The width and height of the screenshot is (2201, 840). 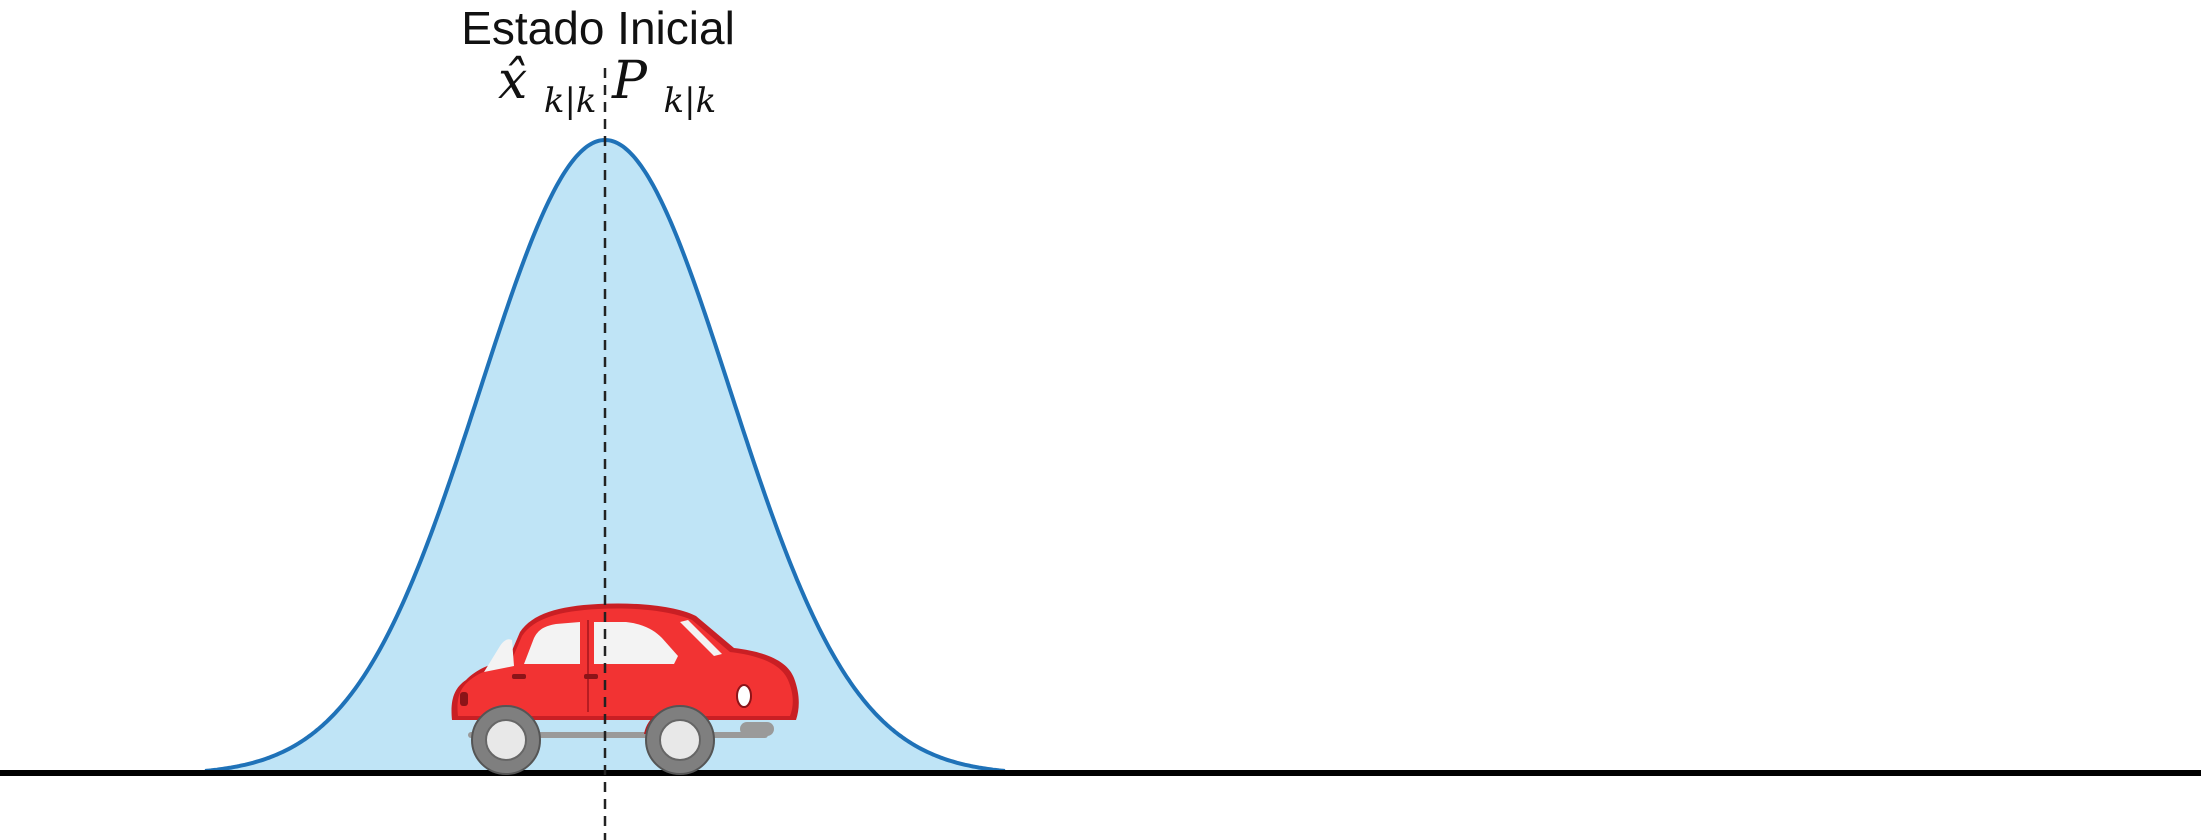 What do you see at coordinates (464, 699) in the screenshot?
I see `car-taillight` at bounding box center [464, 699].